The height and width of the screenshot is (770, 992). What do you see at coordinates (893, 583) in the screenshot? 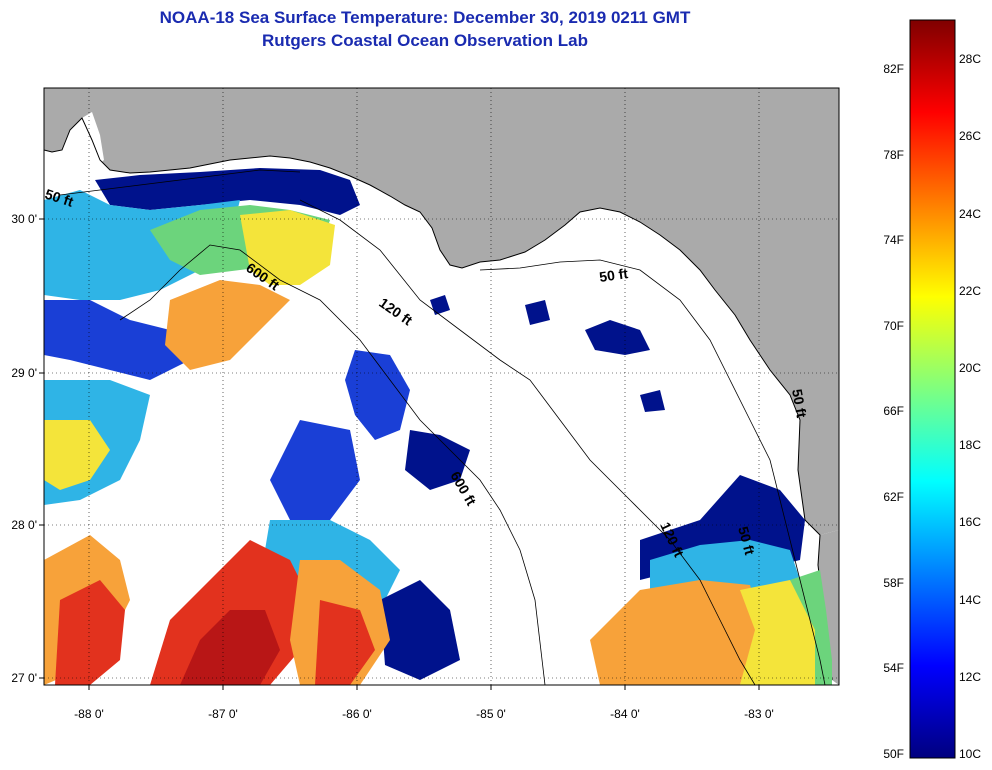
I see `cb-f-label: 58F` at bounding box center [893, 583].